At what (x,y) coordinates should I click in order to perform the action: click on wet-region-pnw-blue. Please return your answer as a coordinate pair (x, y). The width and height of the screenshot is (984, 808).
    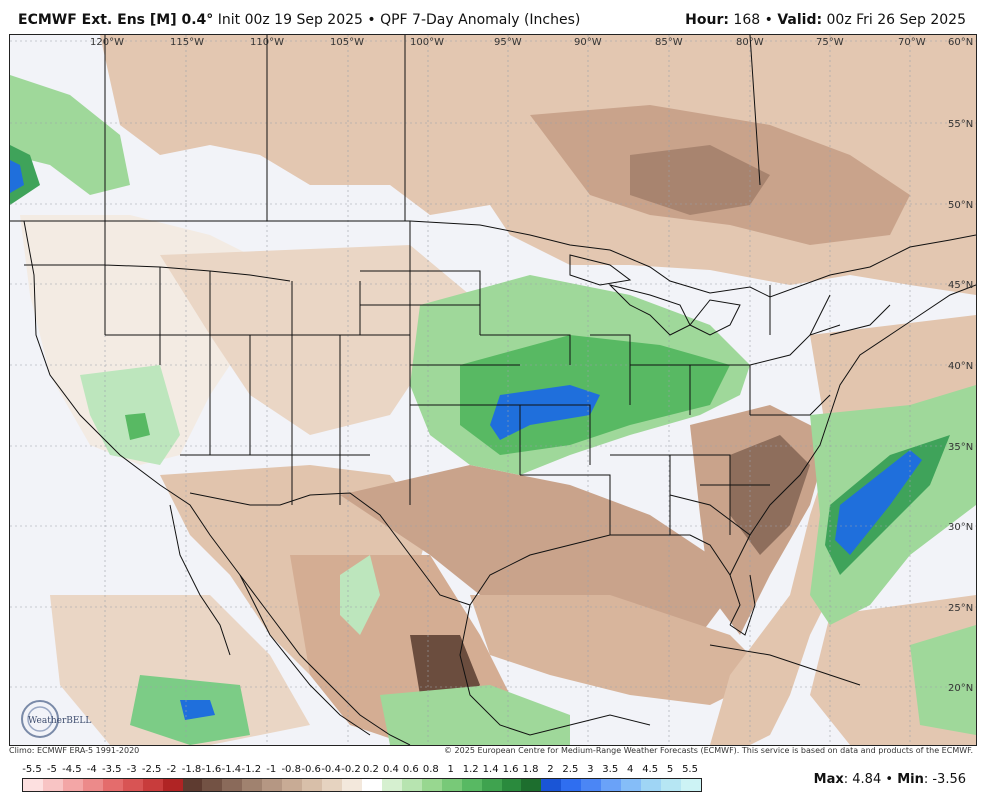
    Looking at the image, I should click on (17, 176).